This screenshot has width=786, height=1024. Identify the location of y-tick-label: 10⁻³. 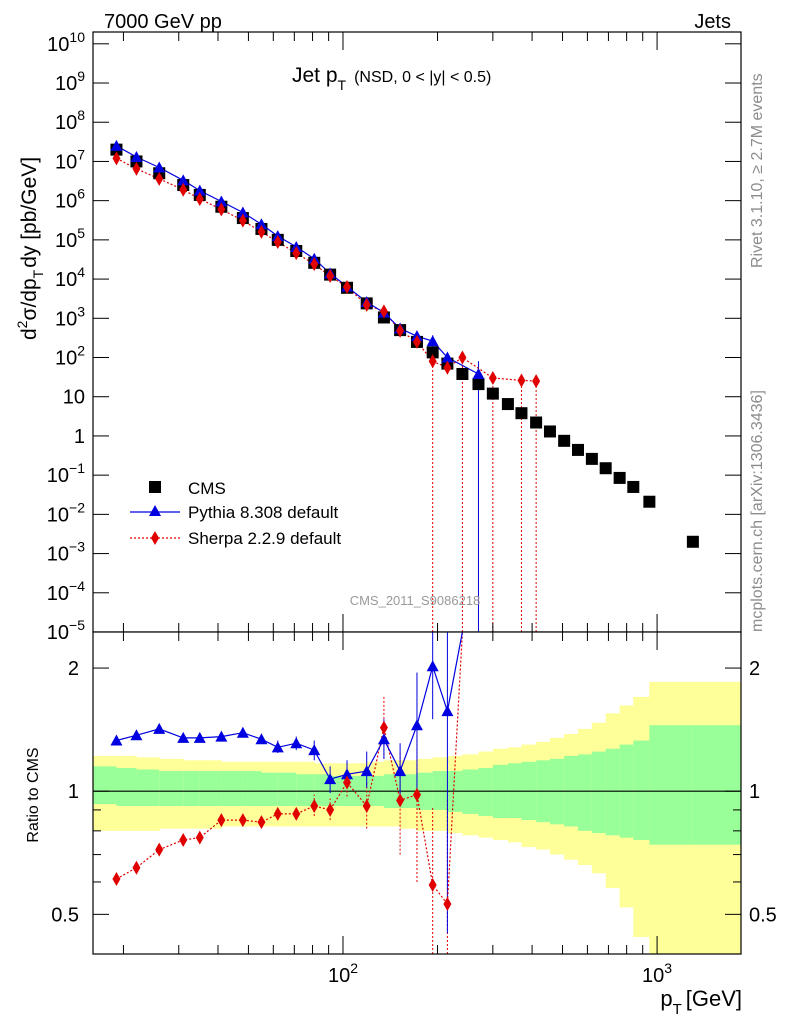
(66, 552).